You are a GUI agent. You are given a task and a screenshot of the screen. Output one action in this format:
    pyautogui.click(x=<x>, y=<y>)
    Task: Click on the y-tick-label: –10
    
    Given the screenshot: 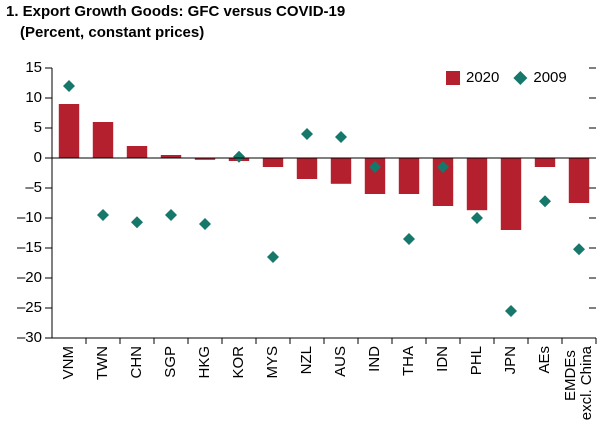 What is the action you would take?
    pyautogui.click(x=29, y=217)
    